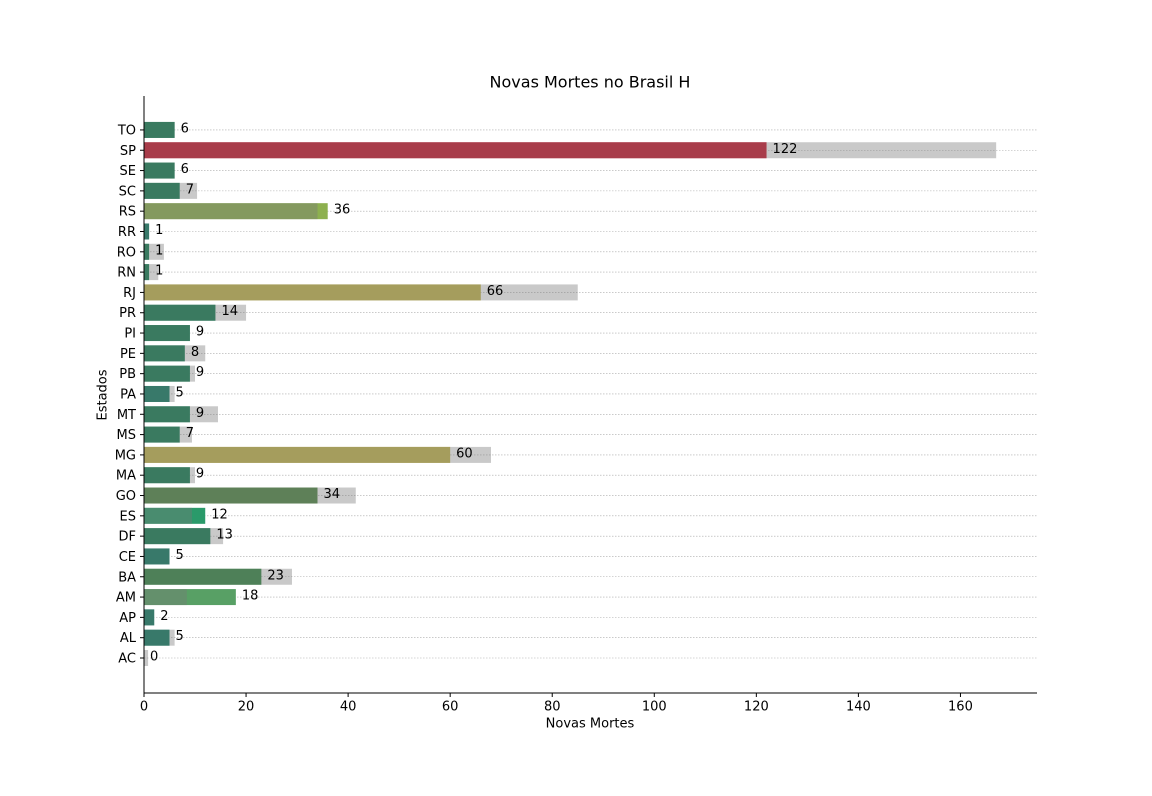  I want to click on y-tick-label: PE, so click(128, 354).